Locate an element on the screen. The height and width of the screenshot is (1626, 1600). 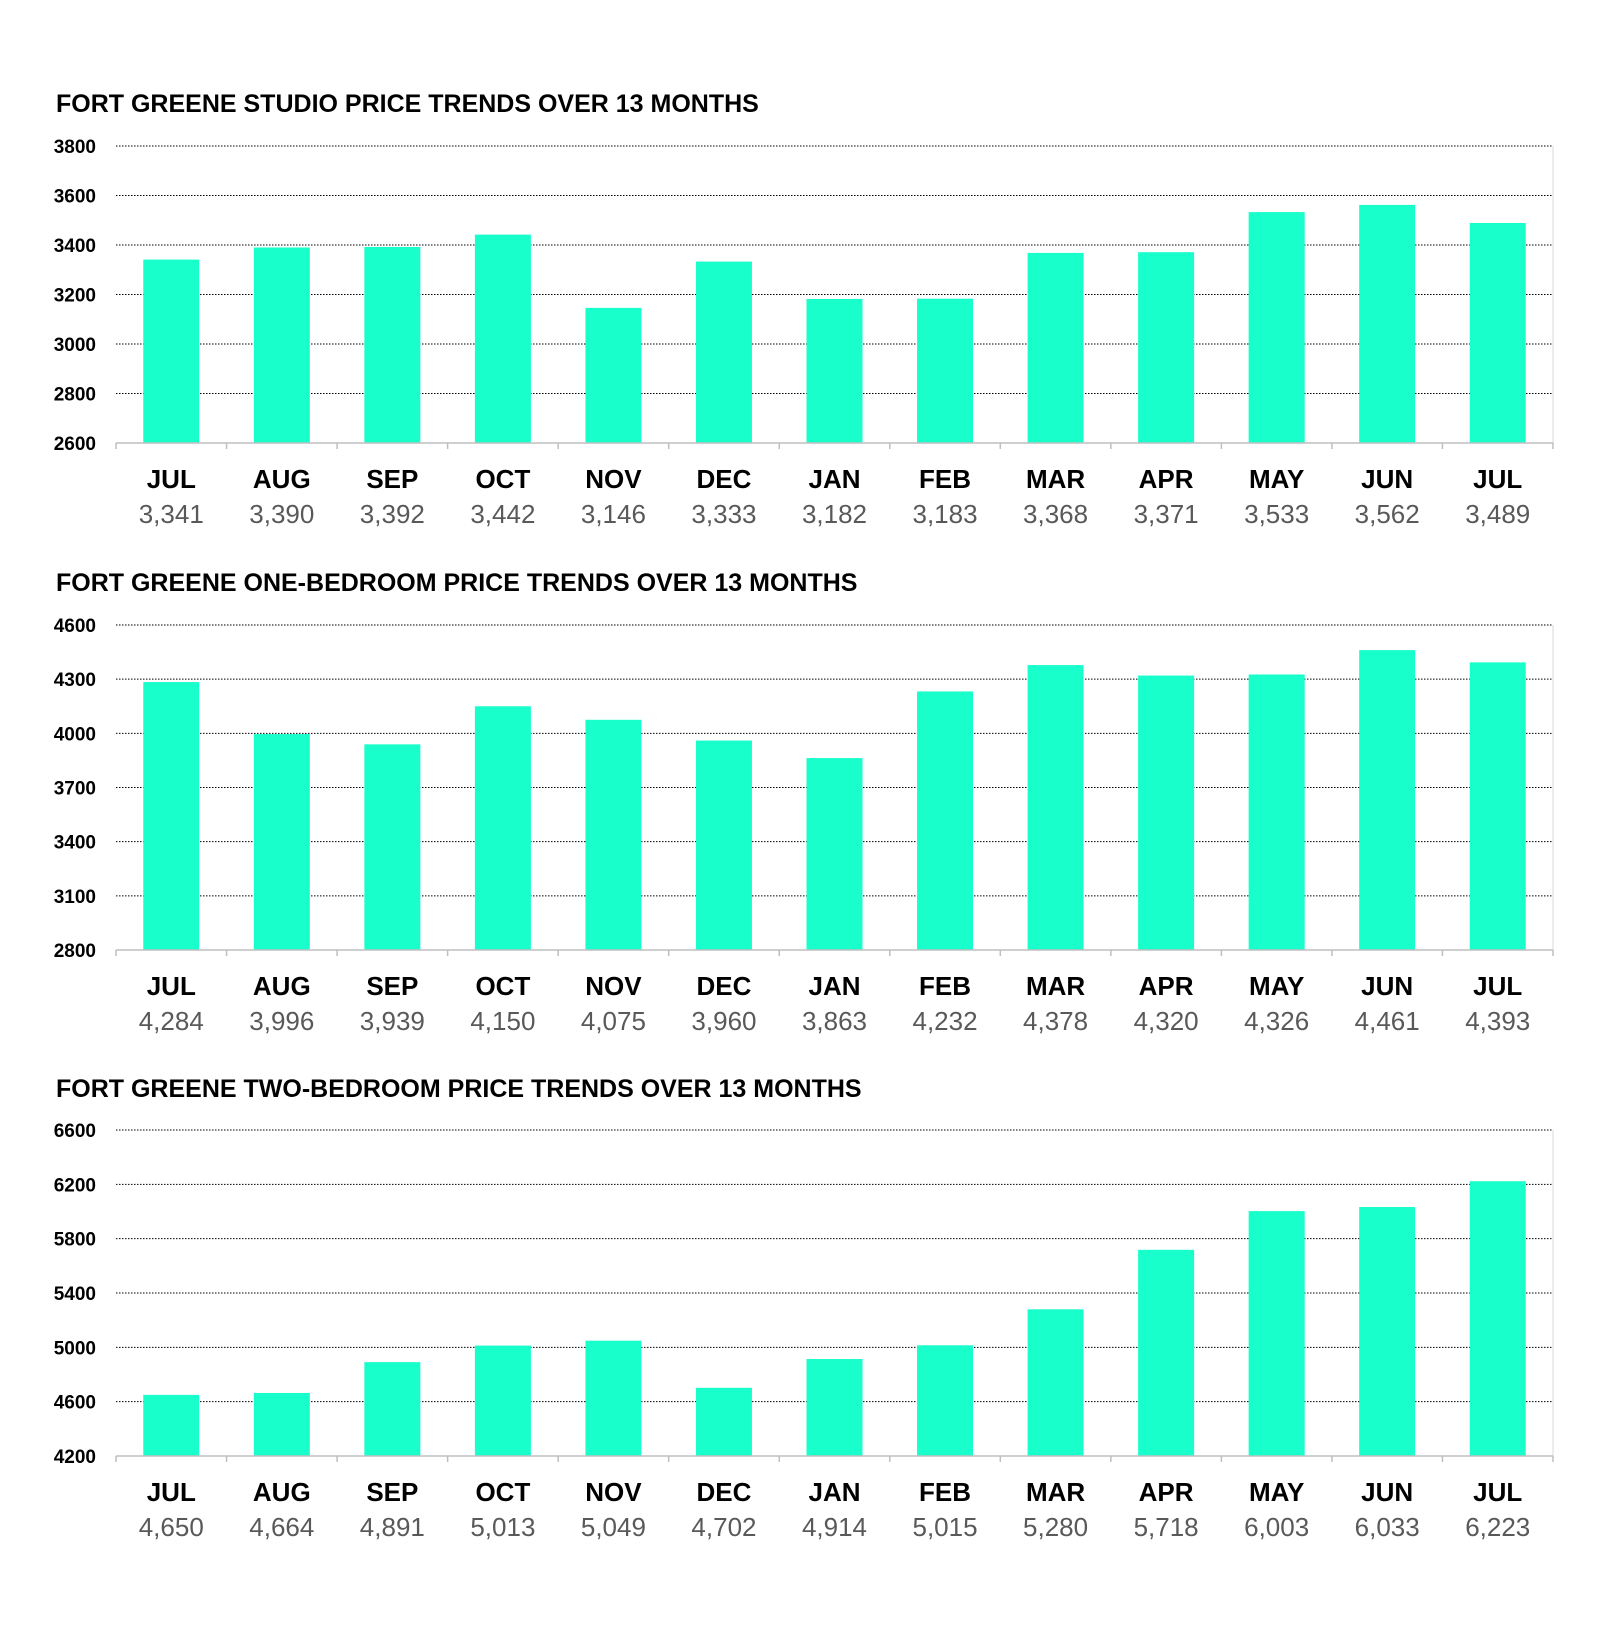
data-label: 3,183 is located at coordinates (944, 514).